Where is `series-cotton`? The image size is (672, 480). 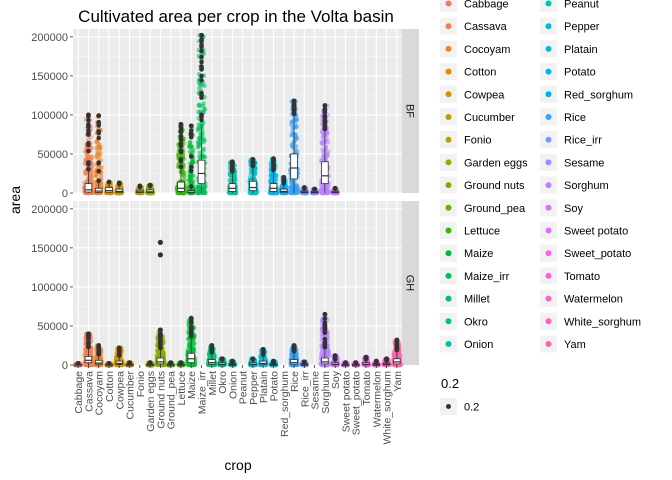 series-cotton is located at coordinates (109, 187).